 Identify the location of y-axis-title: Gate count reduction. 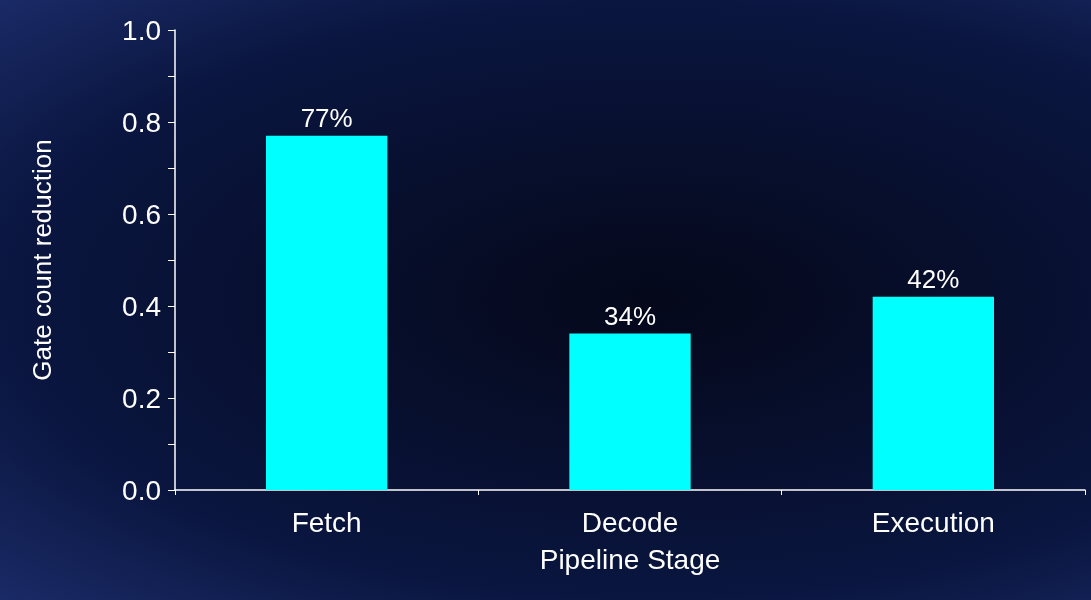
(42, 260).